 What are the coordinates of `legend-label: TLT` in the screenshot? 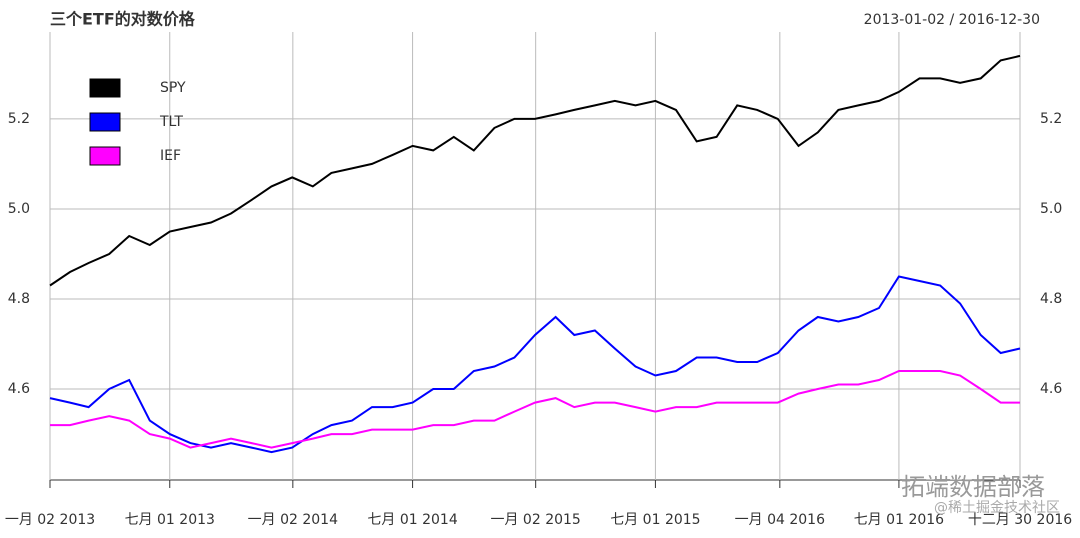 It's located at (171, 122).